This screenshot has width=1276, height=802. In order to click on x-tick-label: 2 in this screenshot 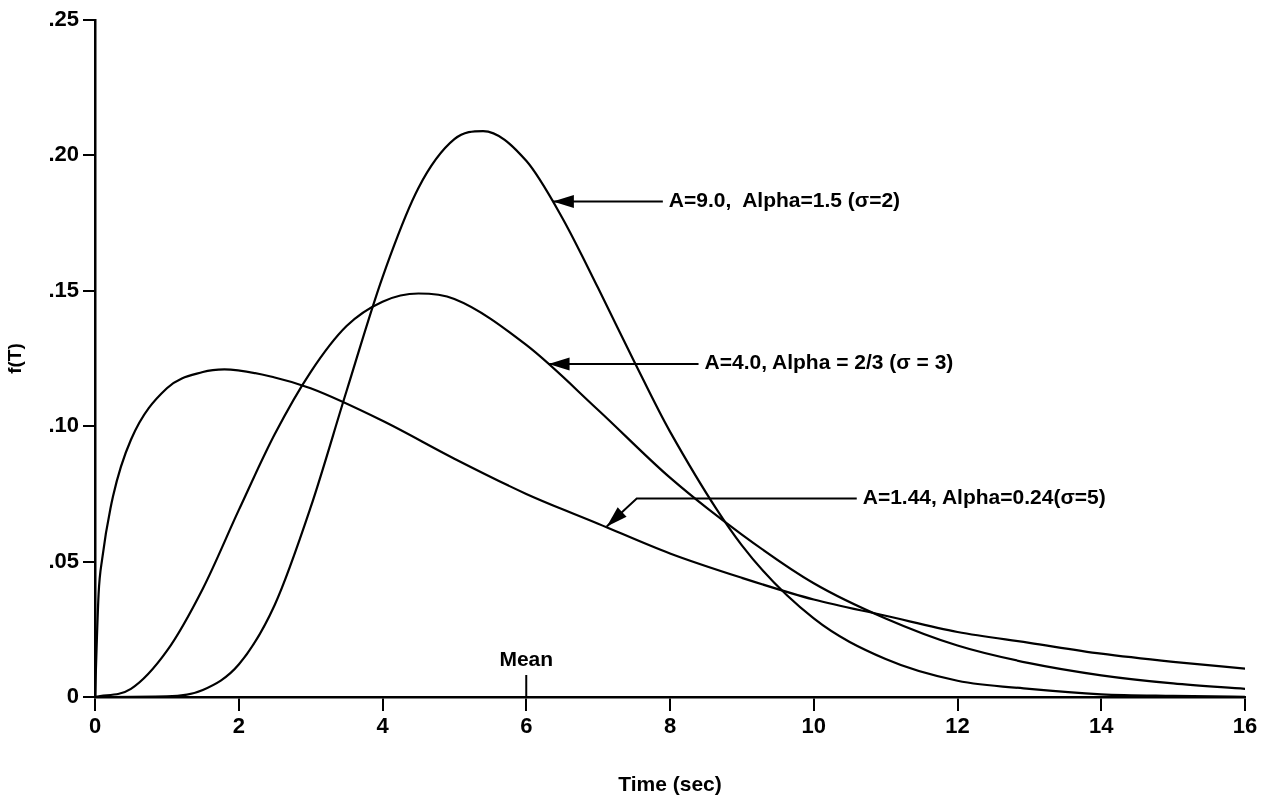, I will do `click(238, 726)`.